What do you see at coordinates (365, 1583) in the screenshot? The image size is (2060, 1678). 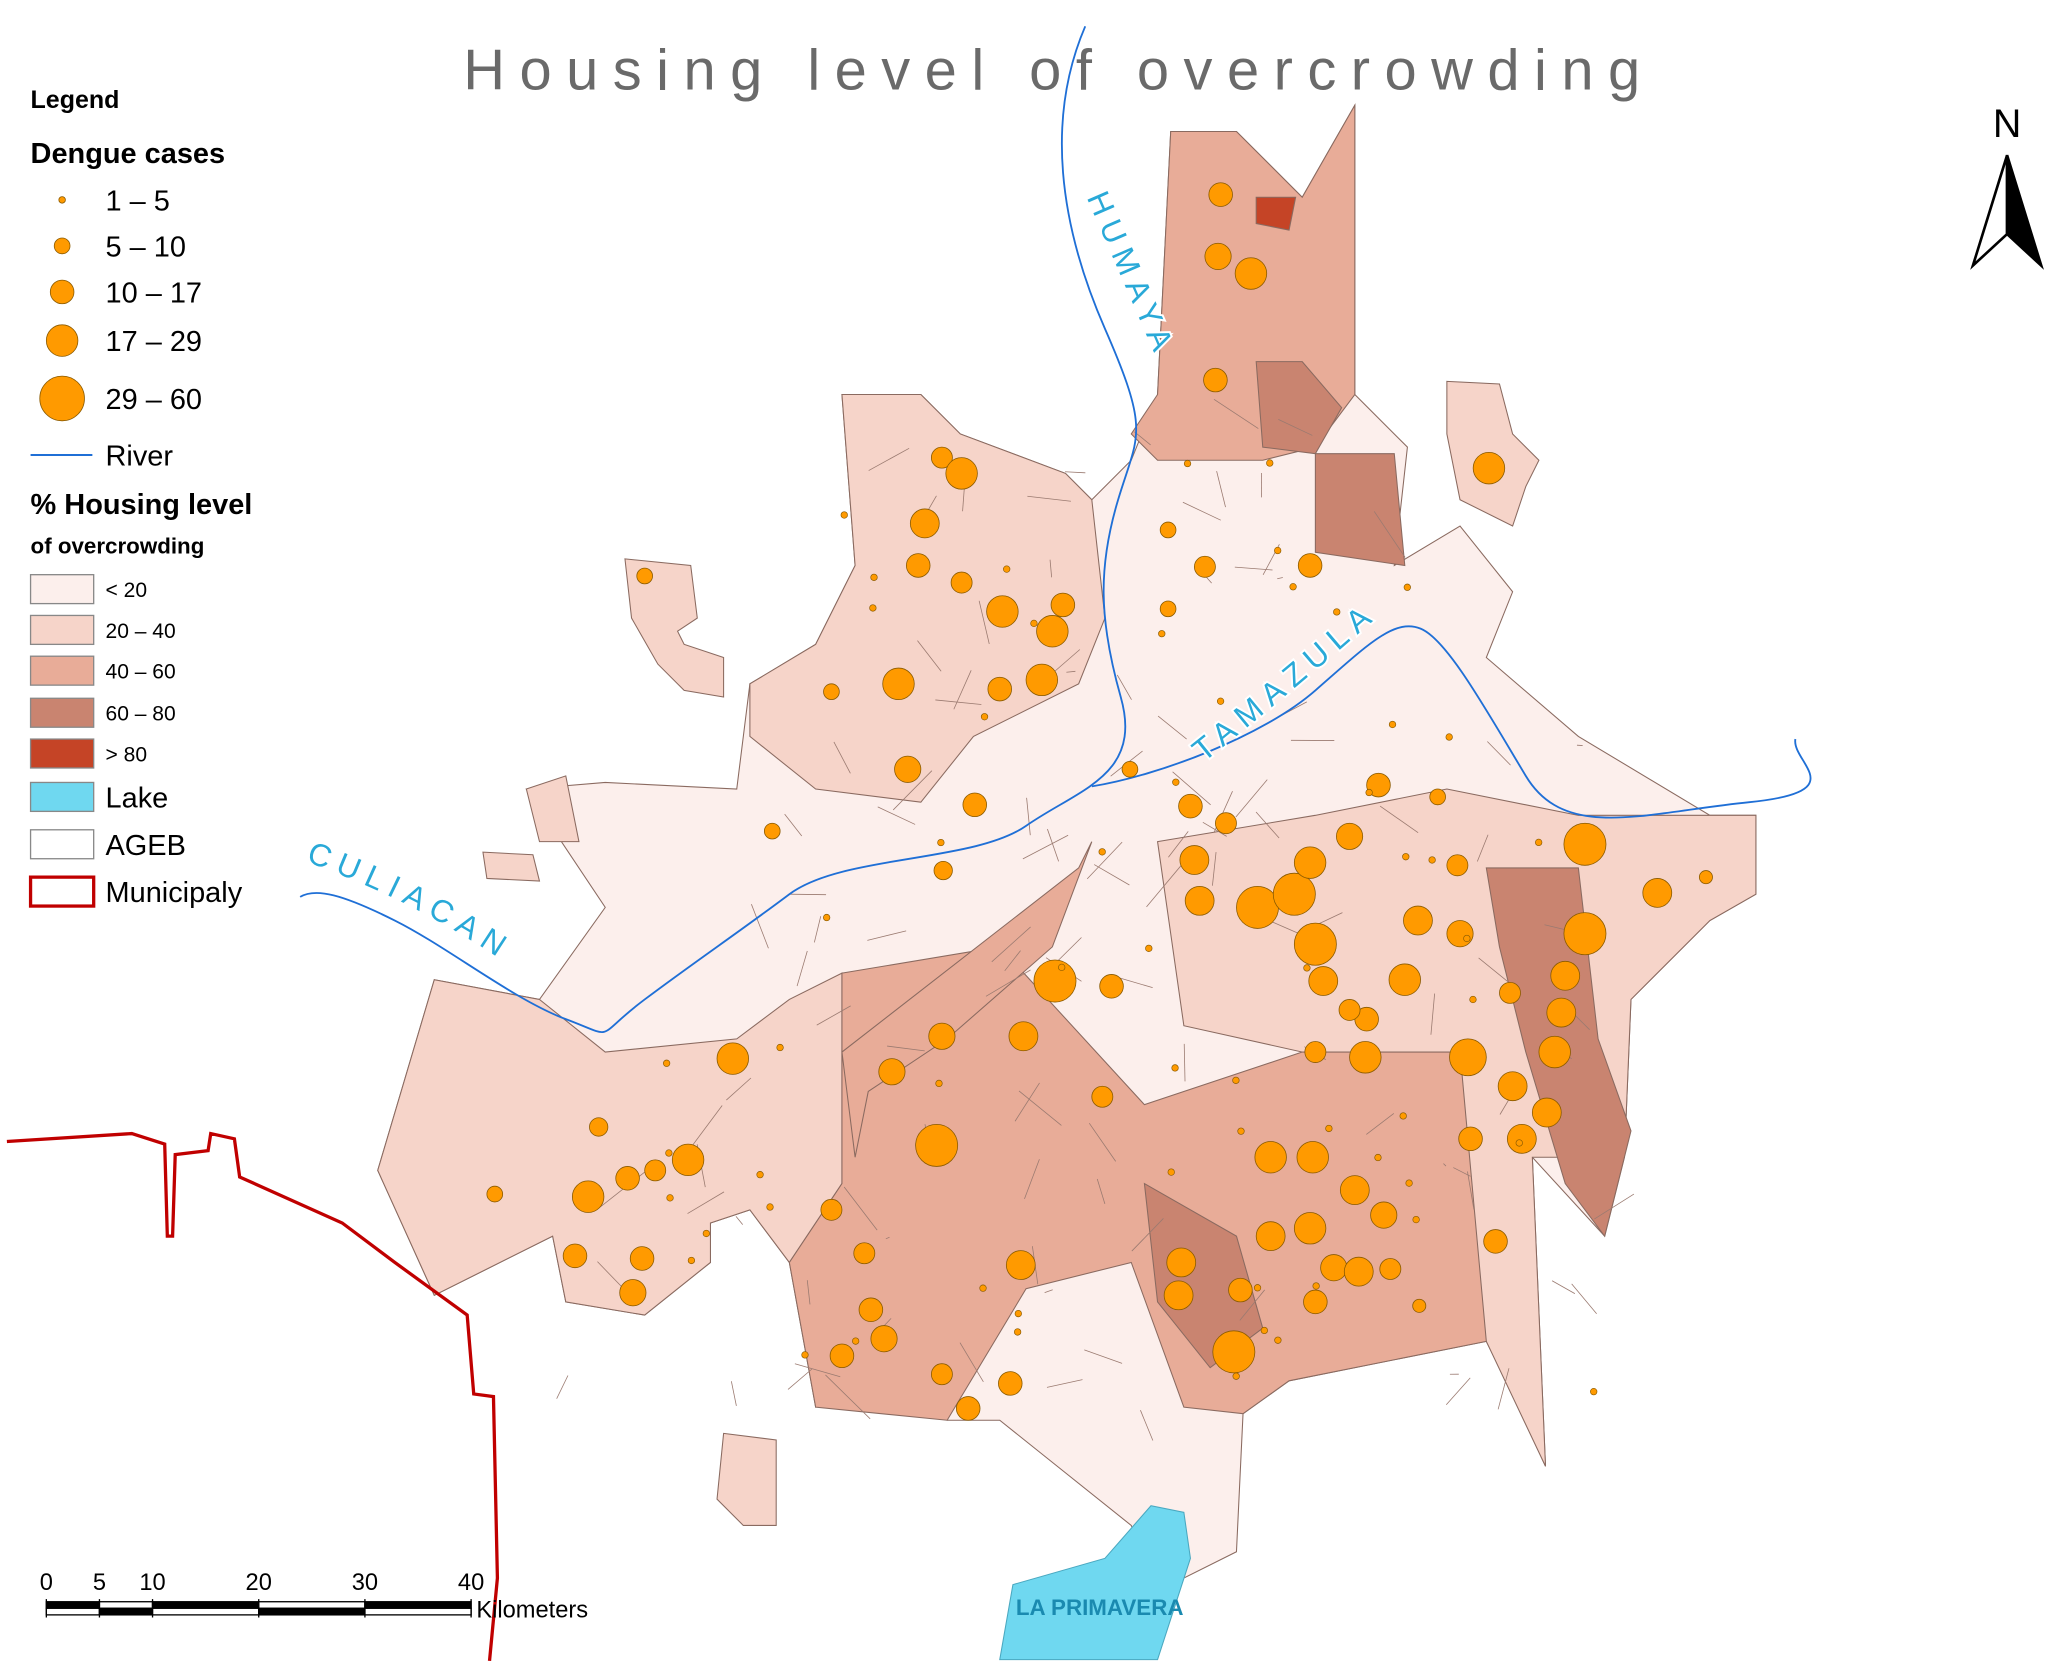 I see `scale-tick-label: 30` at bounding box center [365, 1583].